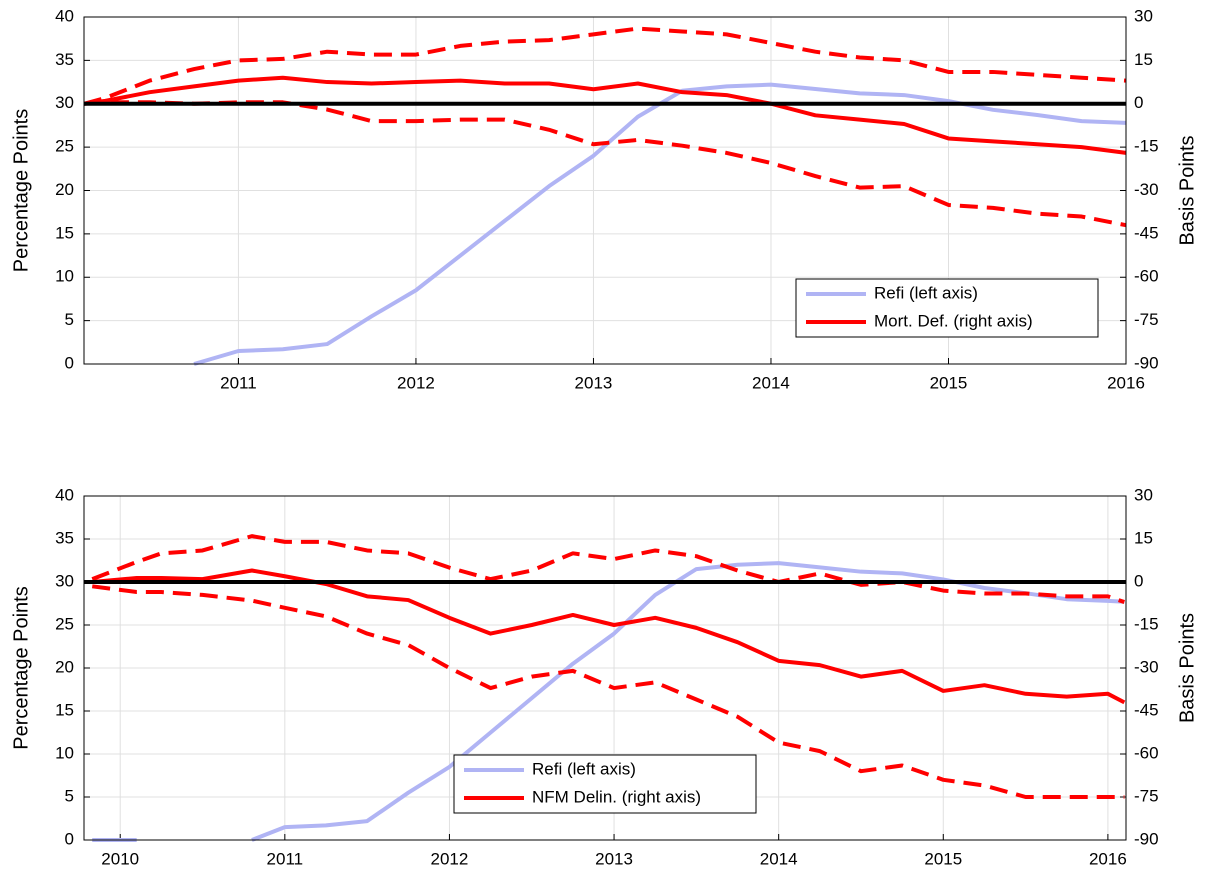 Image resolution: width=1207 pixels, height=876 pixels. I want to click on legend-label: Mort. Def. (right axis), so click(953, 320).